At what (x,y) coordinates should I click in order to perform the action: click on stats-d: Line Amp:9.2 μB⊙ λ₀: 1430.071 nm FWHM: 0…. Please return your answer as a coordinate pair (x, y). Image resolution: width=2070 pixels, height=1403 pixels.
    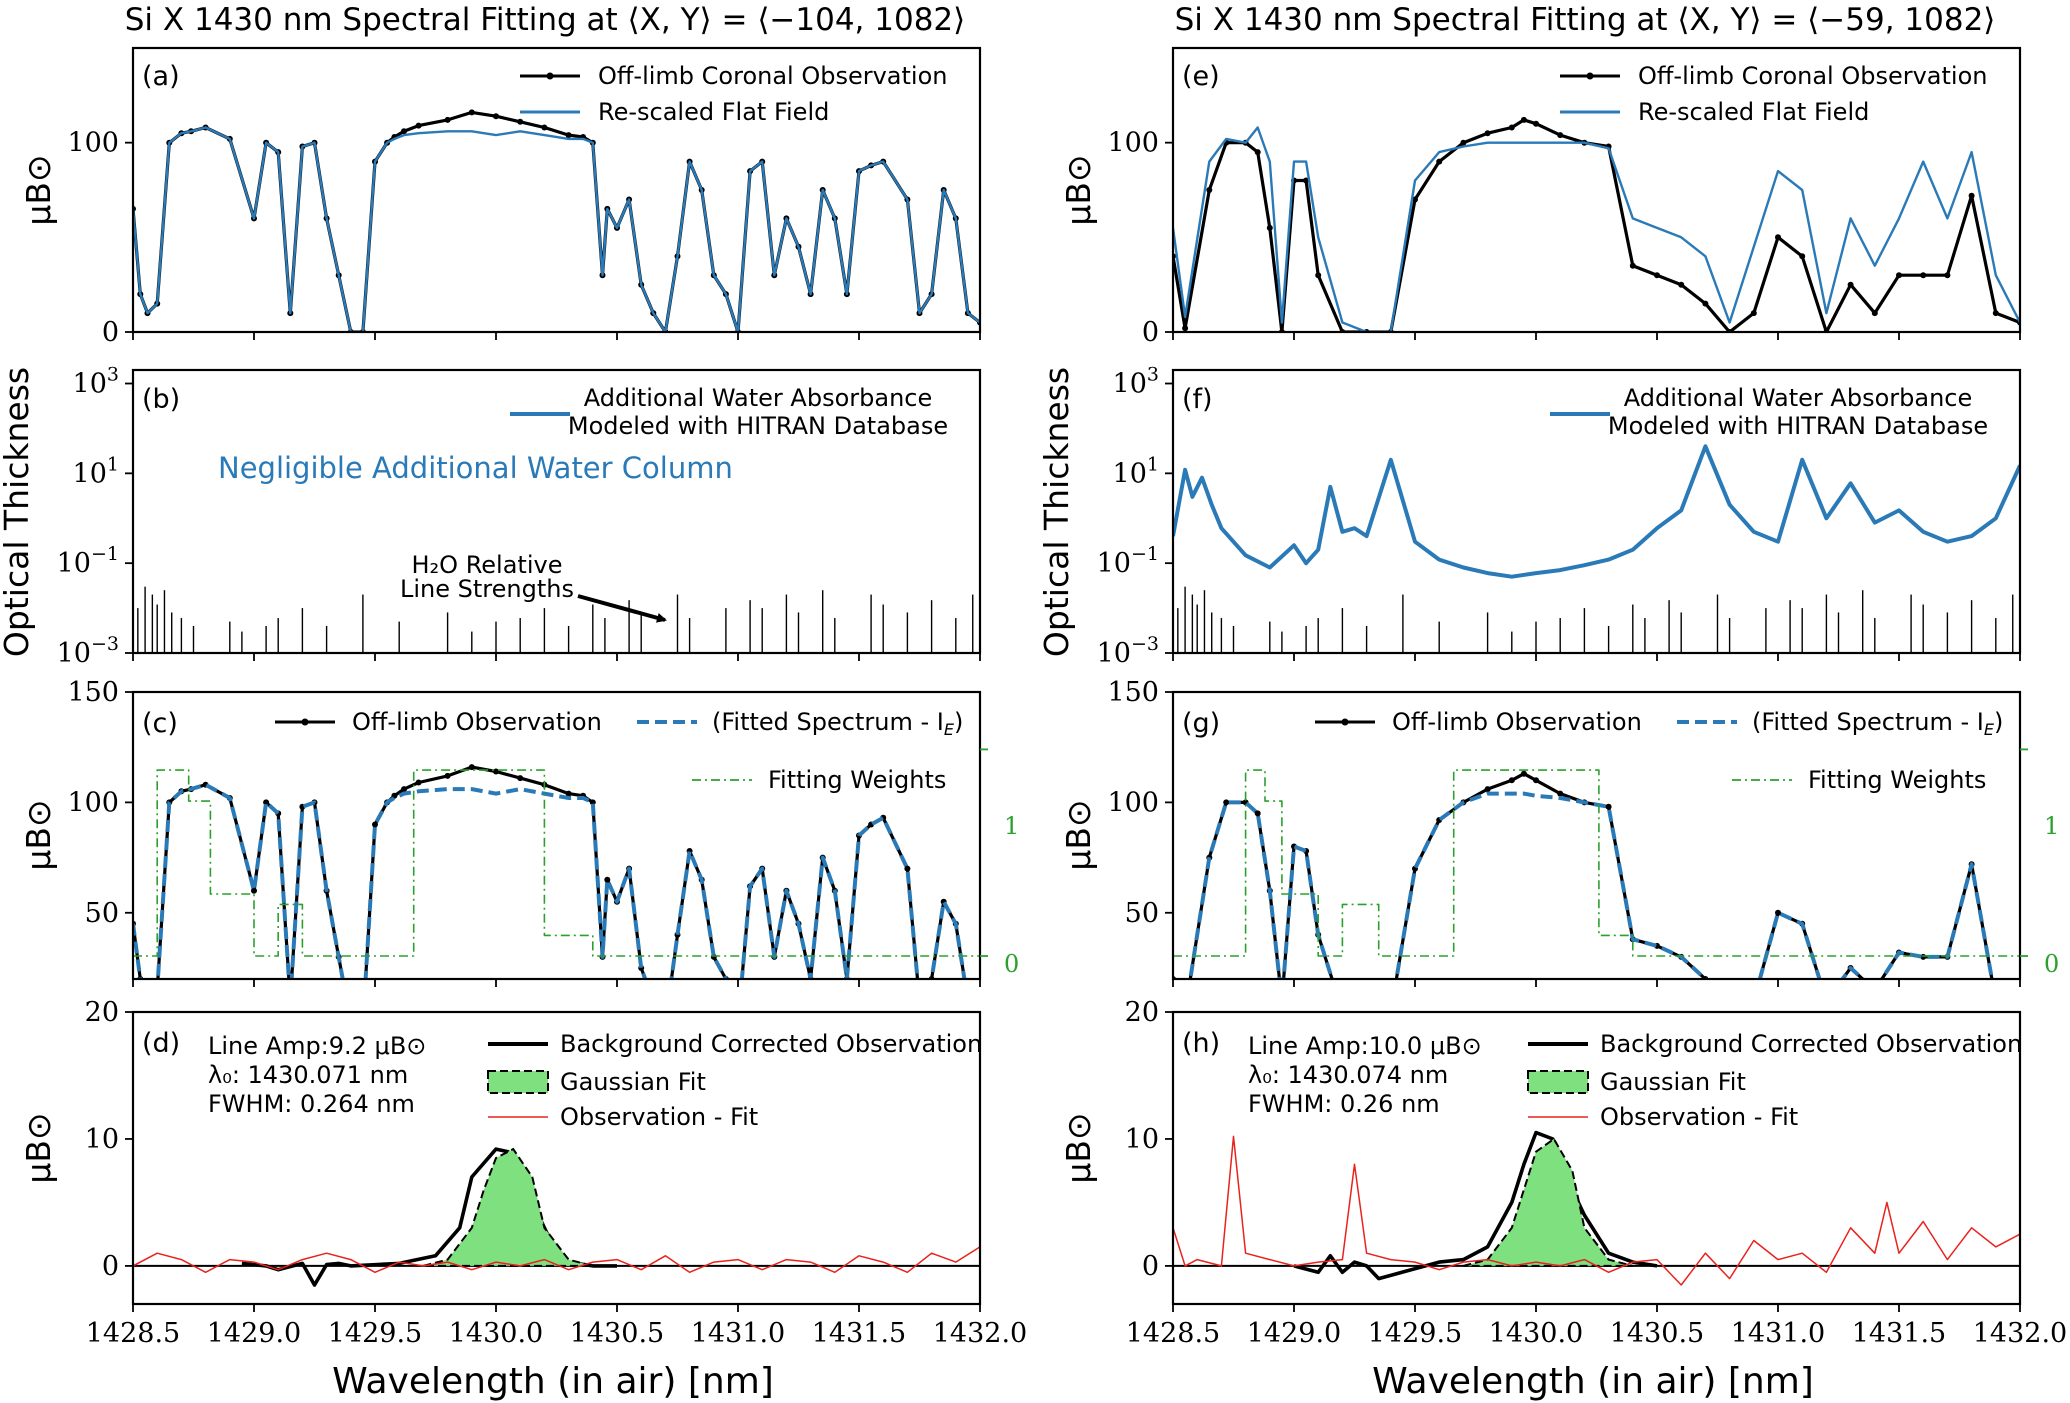
    Looking at the image, I should click on (317, 1075).